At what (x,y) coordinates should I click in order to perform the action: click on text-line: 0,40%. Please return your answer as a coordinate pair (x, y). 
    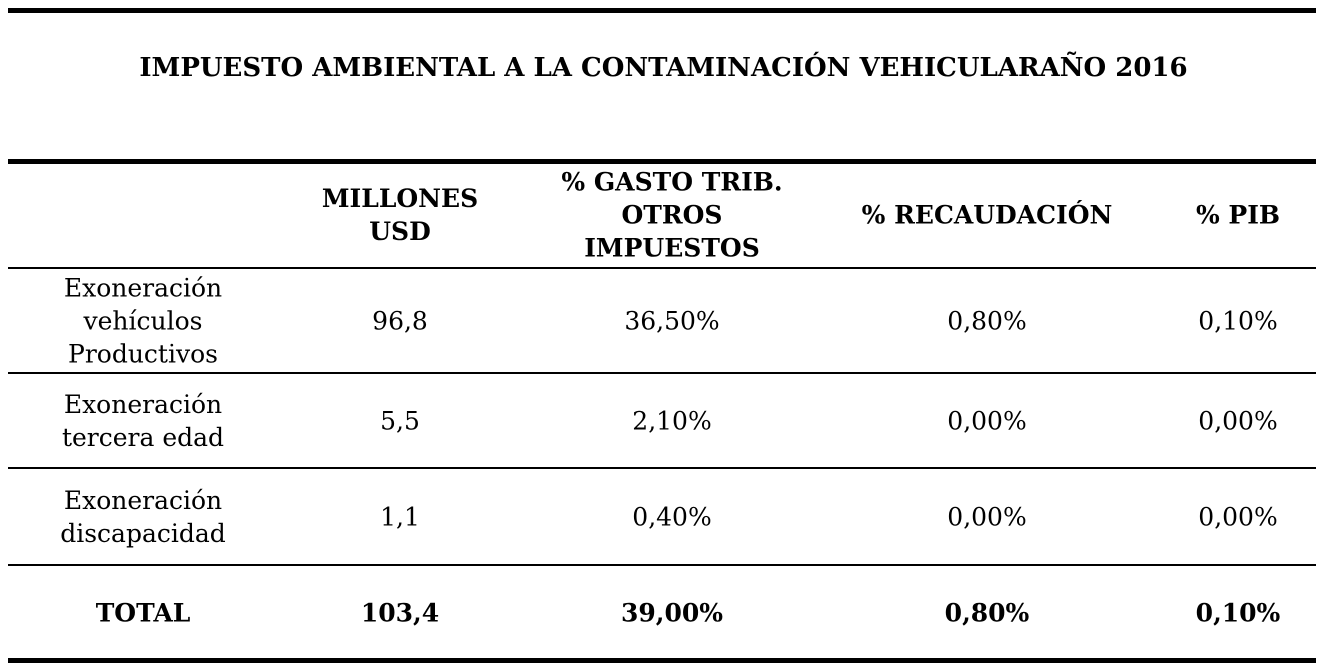
    Looking at the image, I should click on (672, 517).